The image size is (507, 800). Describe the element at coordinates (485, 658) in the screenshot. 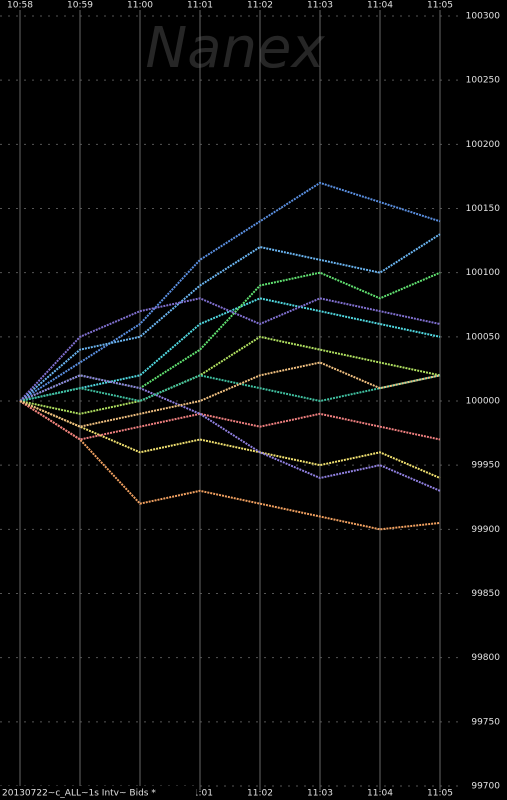

I see `y-tick-label: 99800` at that location.